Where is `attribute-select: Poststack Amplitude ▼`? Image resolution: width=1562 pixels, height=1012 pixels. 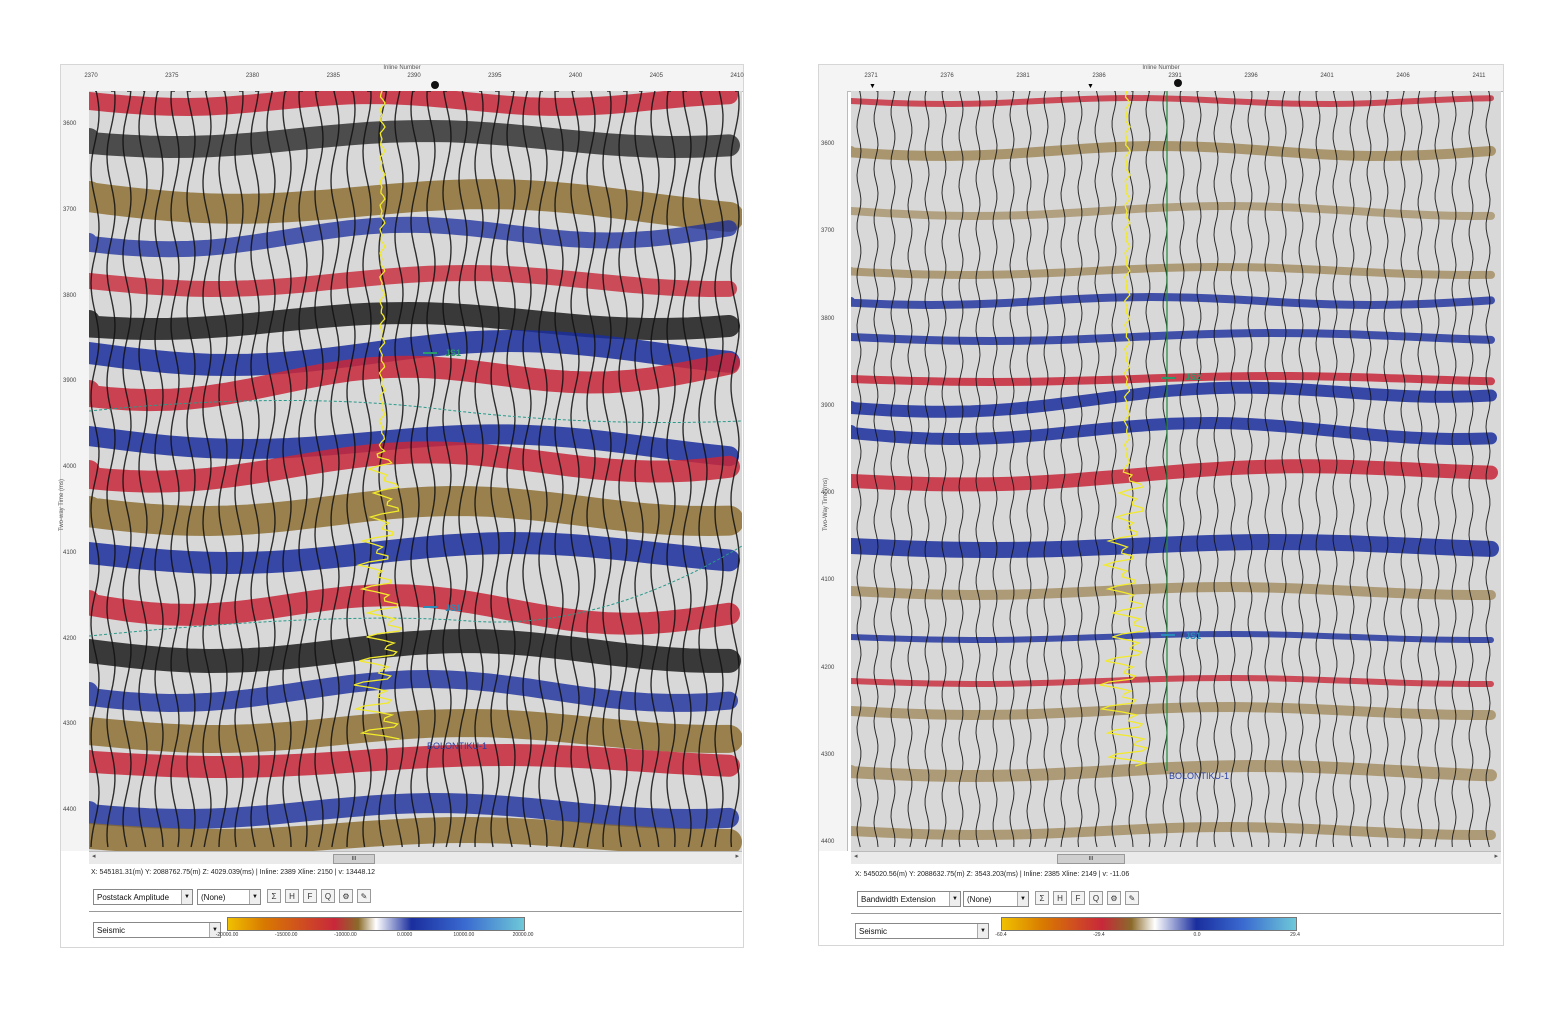
attribute-select: Poststack Amplitude ▼ is located at coordinates (143, 897).